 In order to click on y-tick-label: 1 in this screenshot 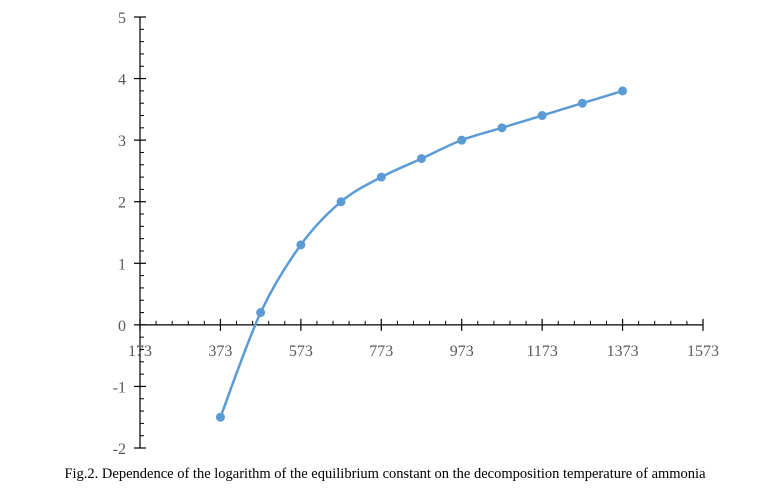, I will do `click(122, 264)`.